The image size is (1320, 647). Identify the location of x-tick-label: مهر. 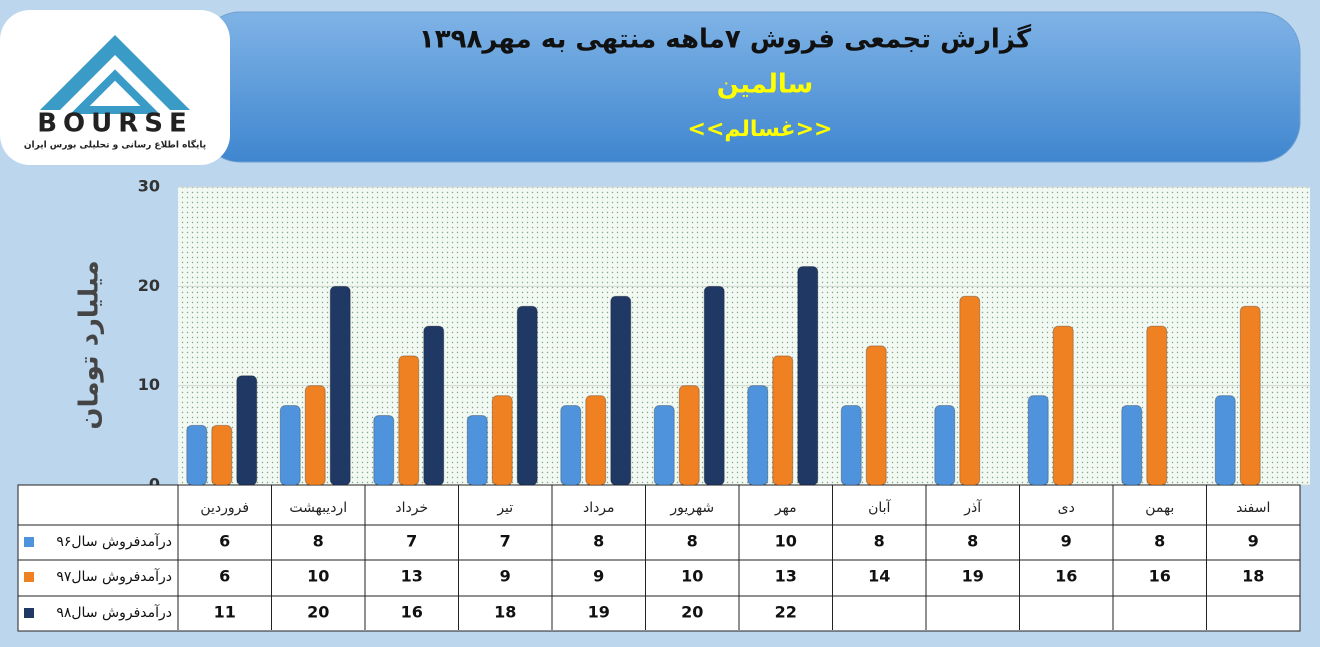
(785, 508).